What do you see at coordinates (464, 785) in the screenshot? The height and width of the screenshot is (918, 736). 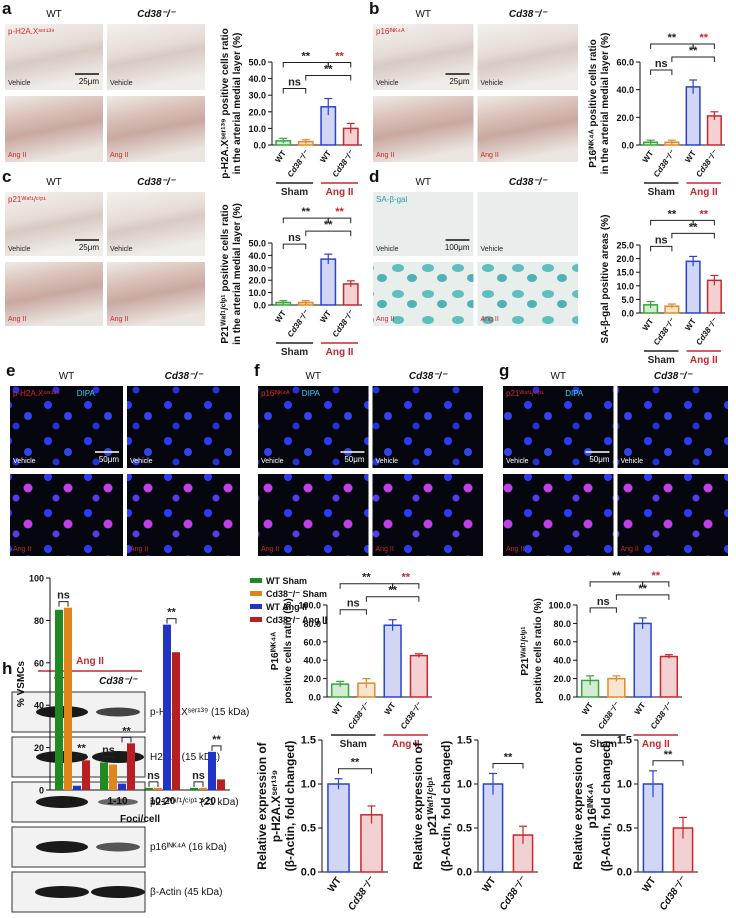 I see `y-tick-label: 1.0` at bounding box center [464, 785].